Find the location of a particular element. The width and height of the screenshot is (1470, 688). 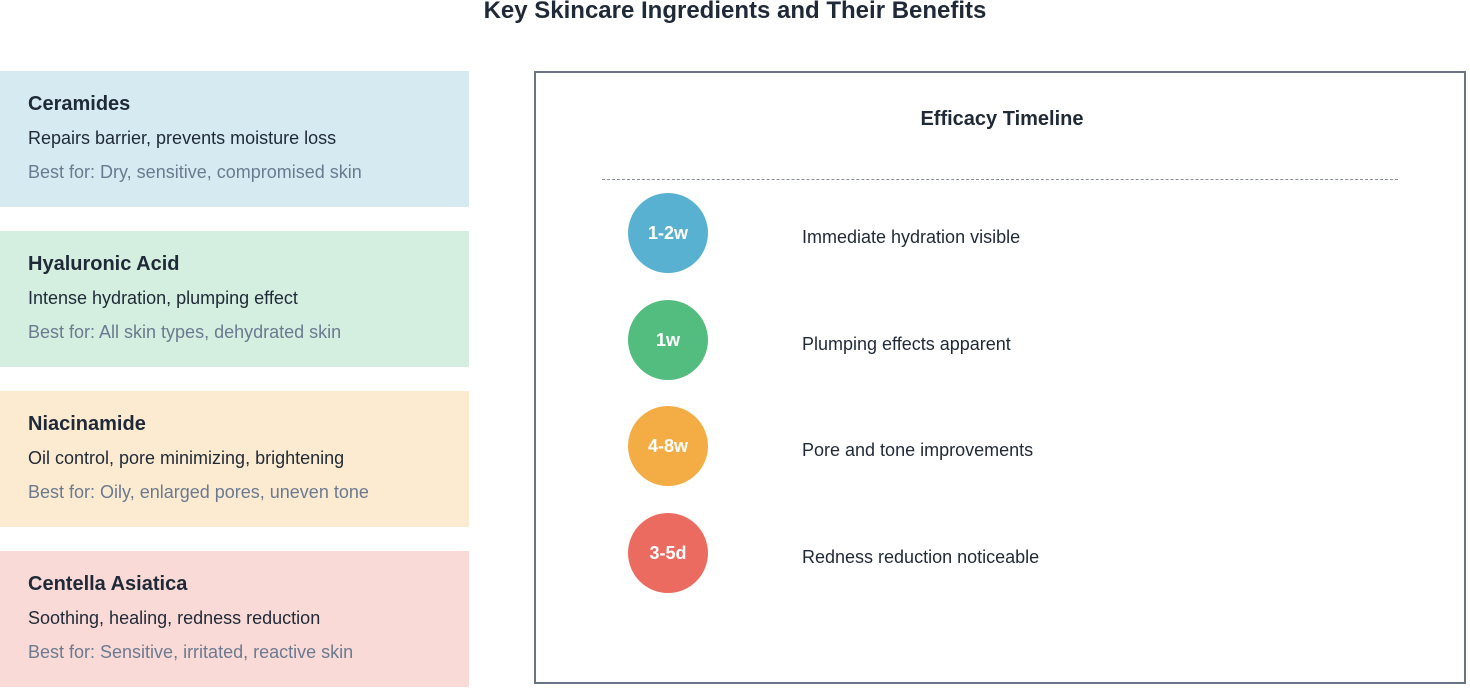

timeline-duration-badge: 3-5d is located at coordinates (668, 553).